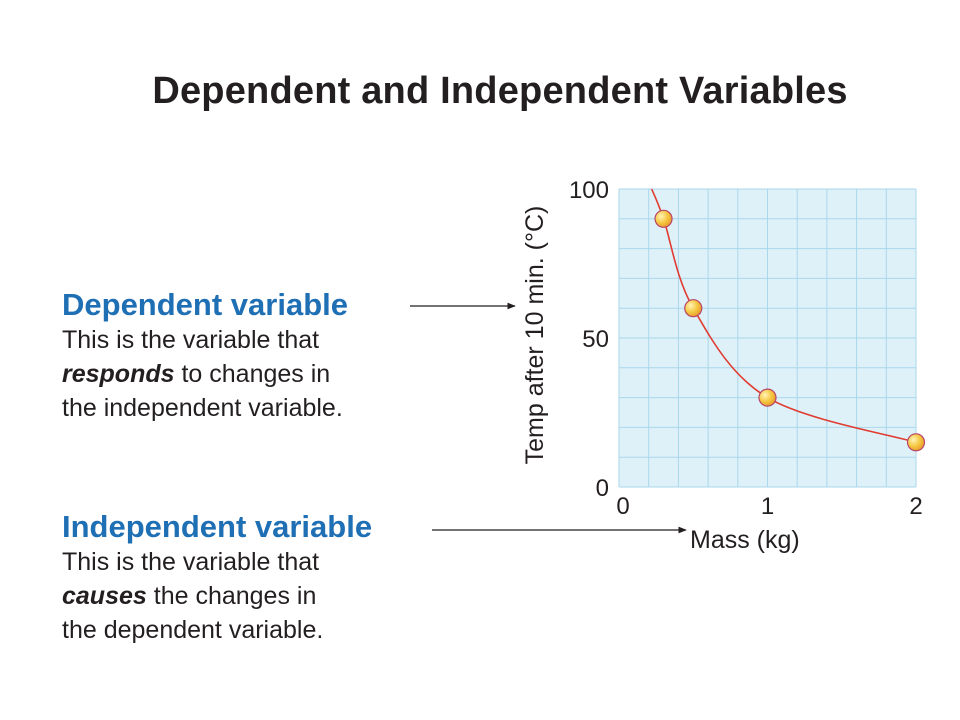  I want to click on dependent-emphasis: responds, so click(118, 374).